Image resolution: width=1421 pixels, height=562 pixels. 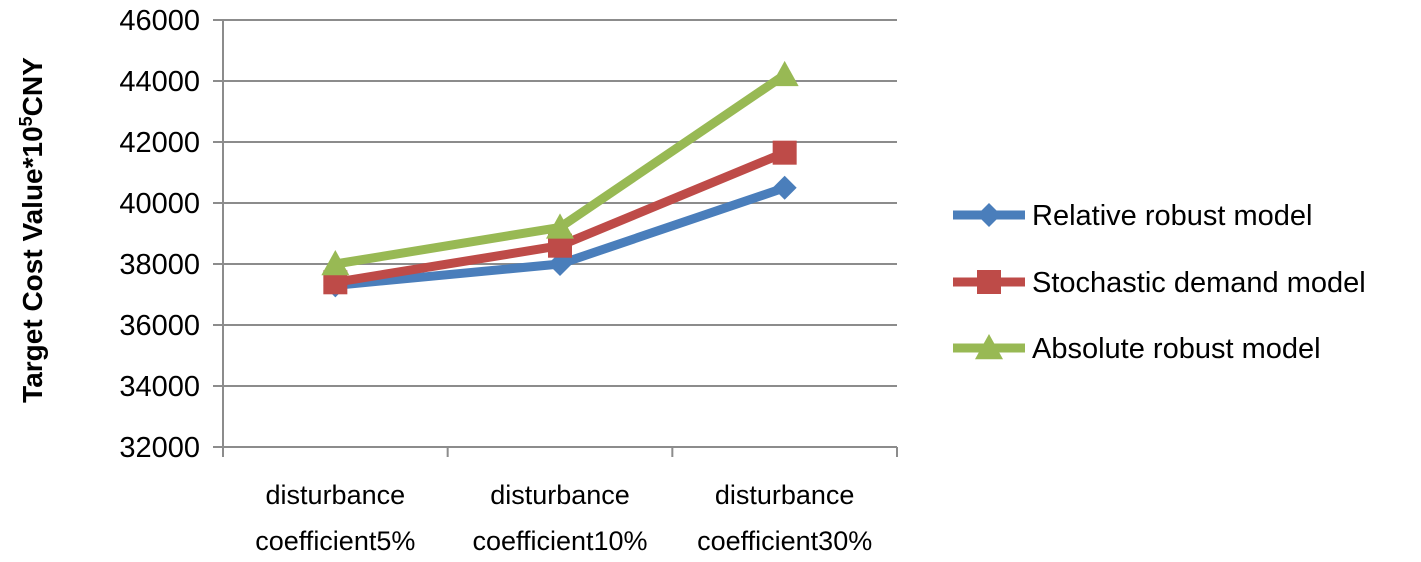 What do you see at coordinates (159, 143) in the screenshot?
I see `y-tick-label: 42000` at bounding box center [159, 143].